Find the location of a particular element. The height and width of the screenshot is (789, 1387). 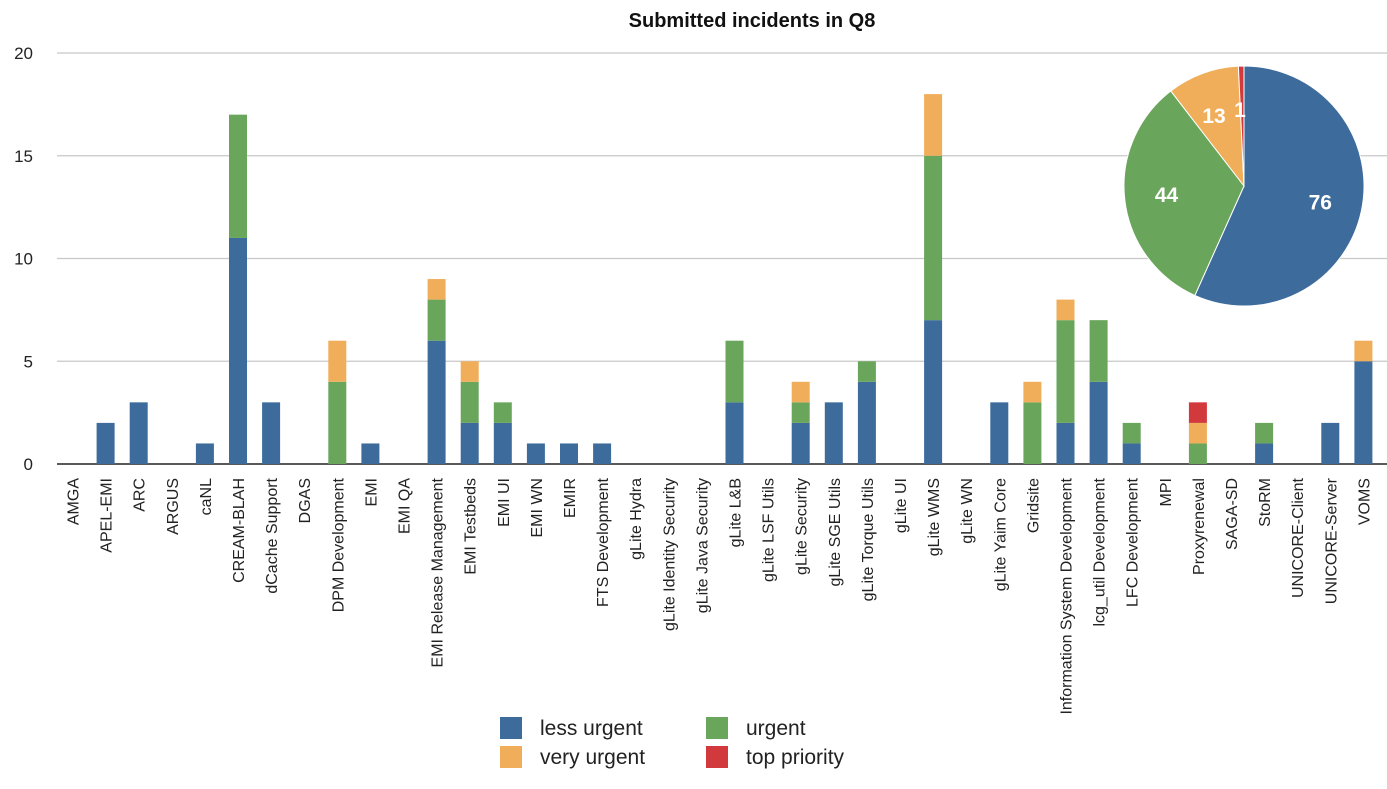

legend-label: top priority is located at coordinates (795, 757).